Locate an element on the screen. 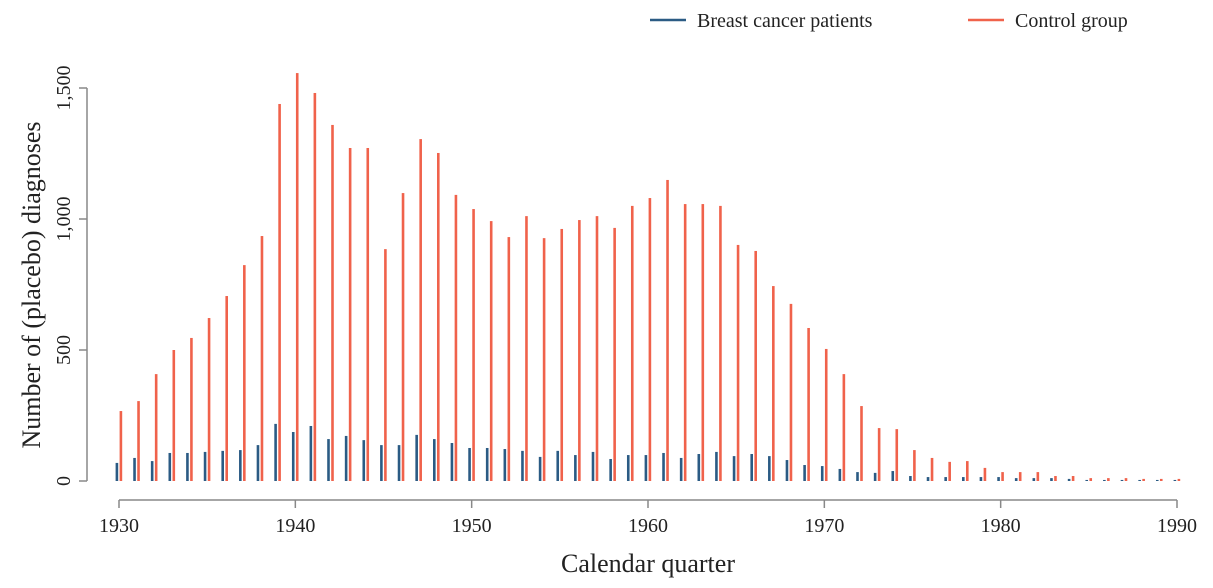 Image resolution: width=1213 pixels, height=588 pixels. y-tick-label: 1,000 is located at coordinates (64, 219).